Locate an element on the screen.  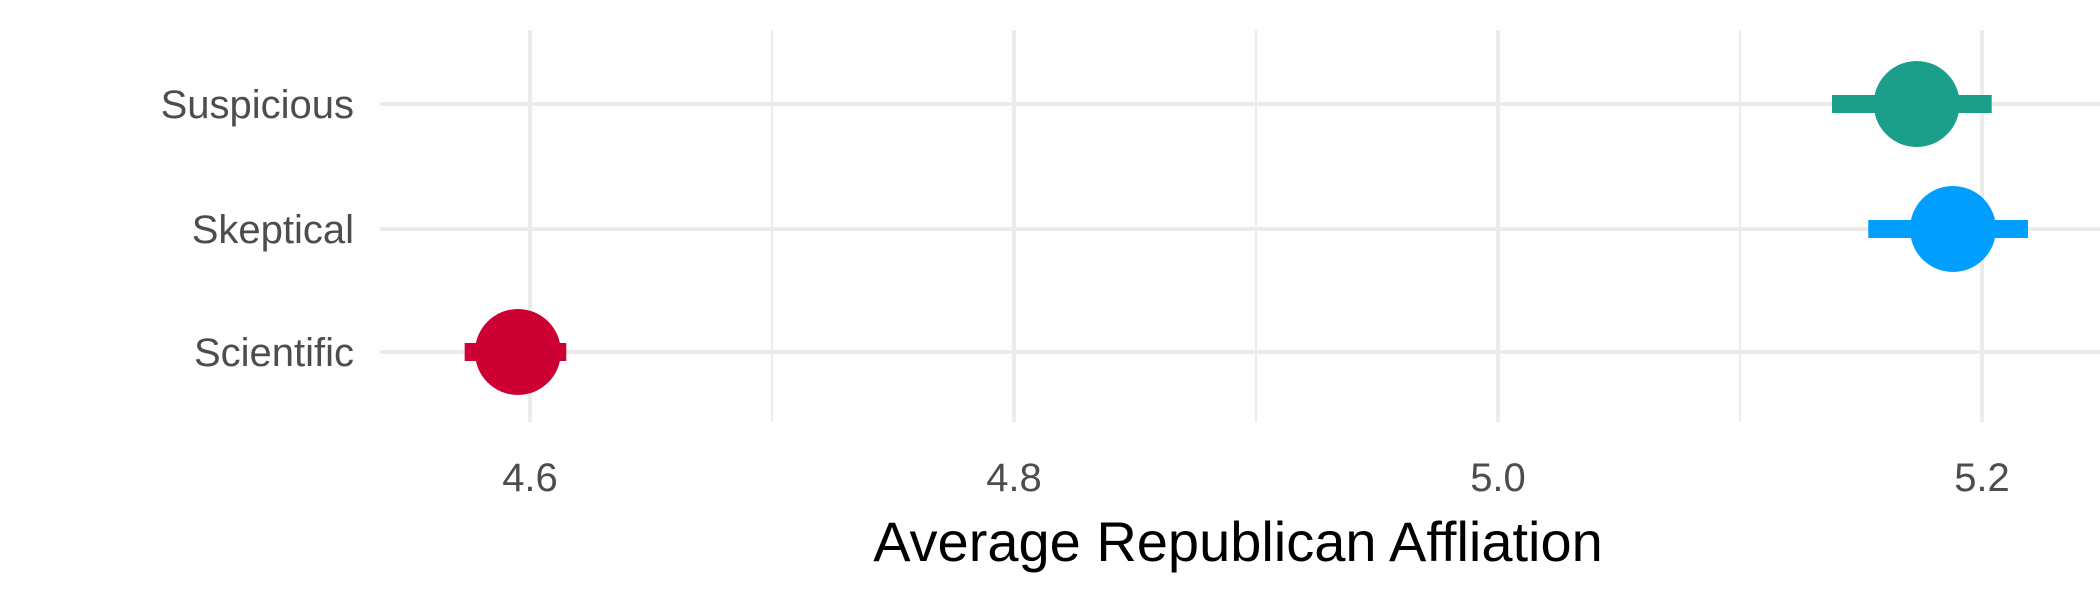
x-tick-label: 4.8 is located at coordinates (1014, 478).